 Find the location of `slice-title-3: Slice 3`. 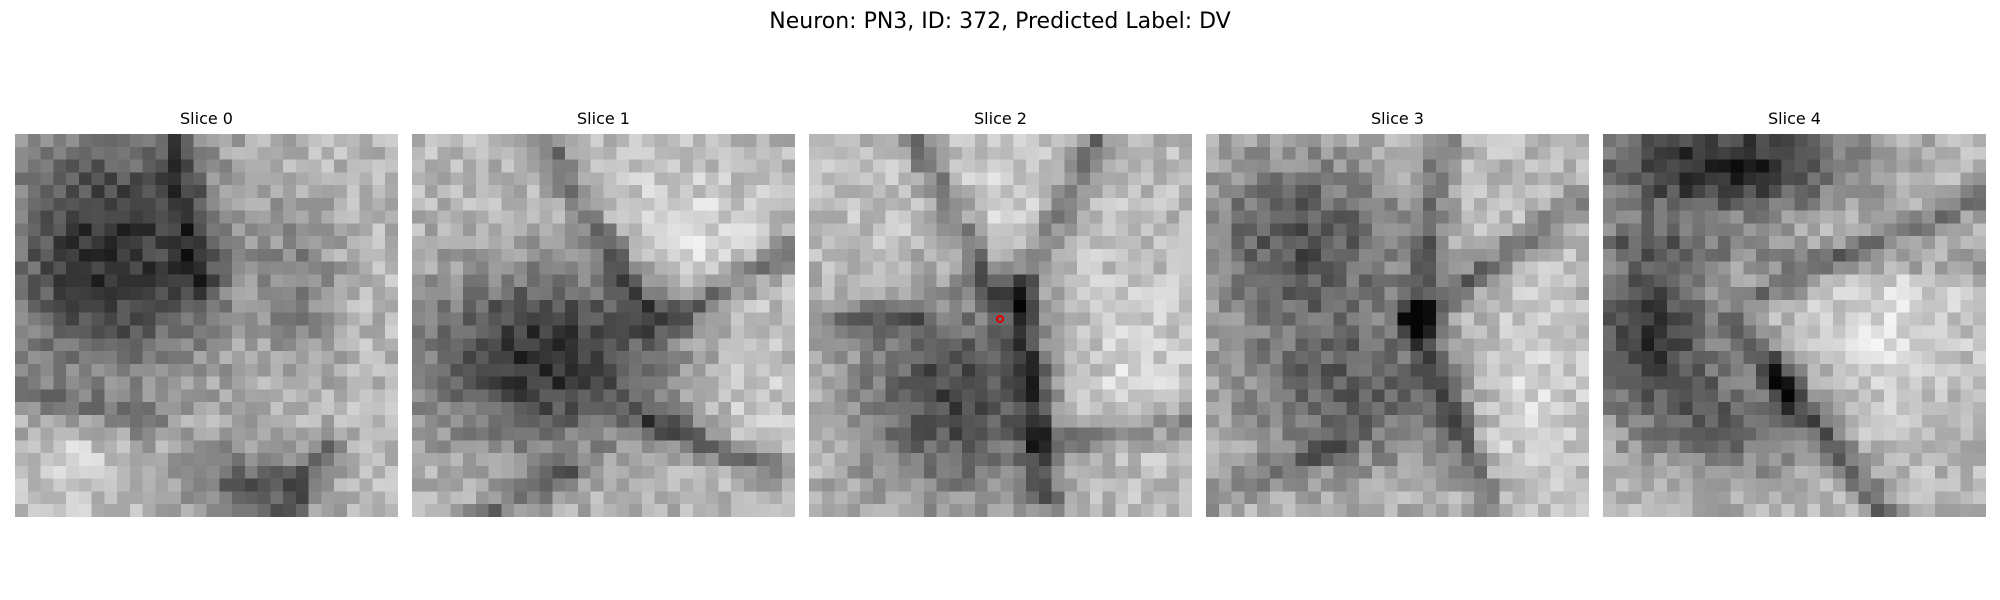

slice-title-3: Slice 3 is located at coordinates (1397, 118).